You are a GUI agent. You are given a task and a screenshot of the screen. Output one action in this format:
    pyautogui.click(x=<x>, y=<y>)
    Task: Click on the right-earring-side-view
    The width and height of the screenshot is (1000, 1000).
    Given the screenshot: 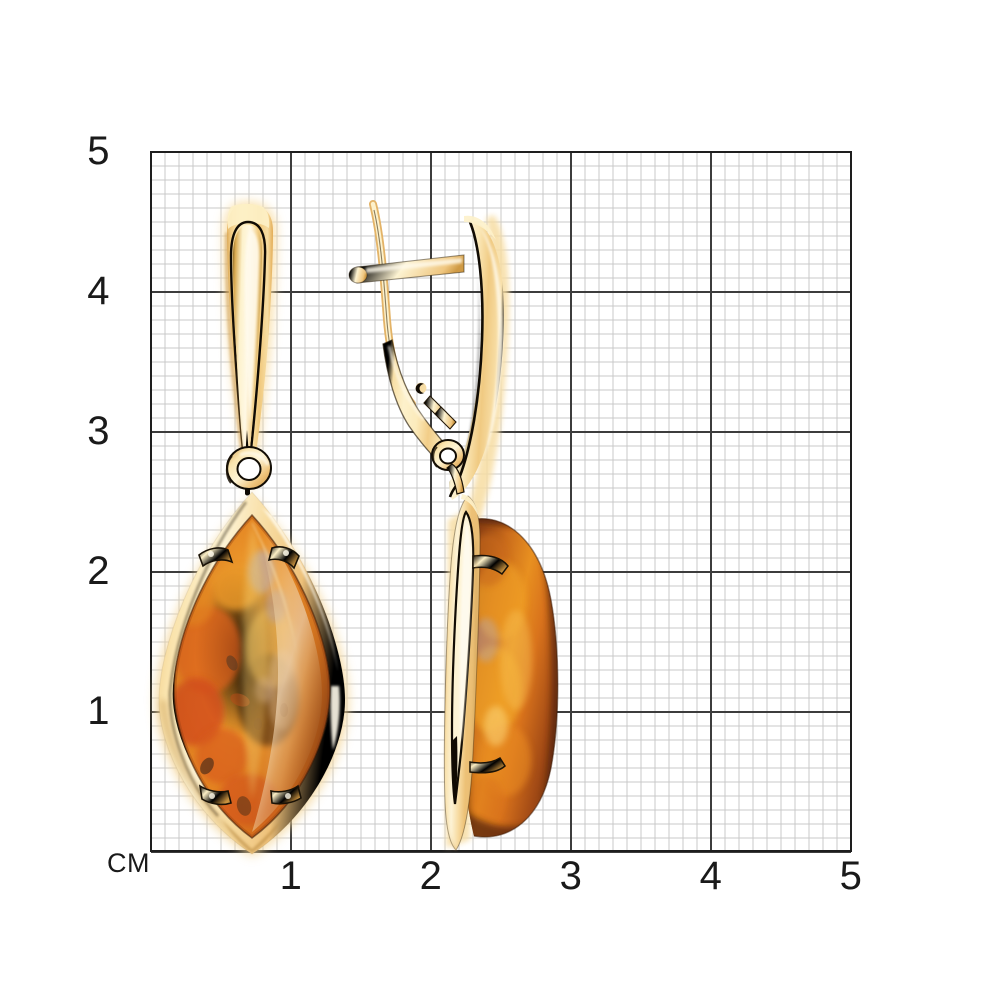 What is the action you would take?
    pyautogui.click(x=453, y=525)
    